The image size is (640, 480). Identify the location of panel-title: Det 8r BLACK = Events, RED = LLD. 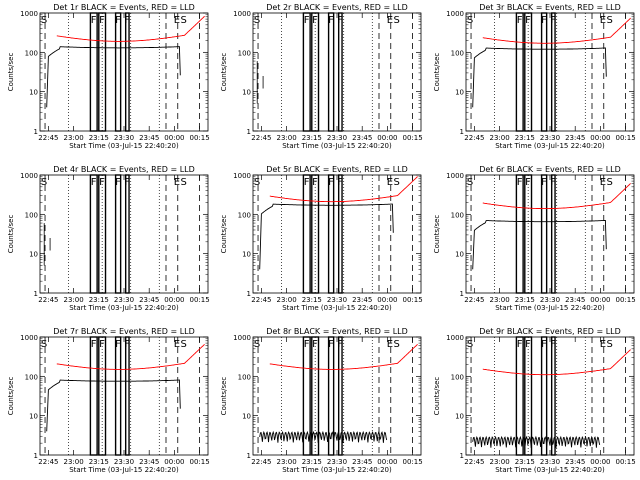
(337, 331).